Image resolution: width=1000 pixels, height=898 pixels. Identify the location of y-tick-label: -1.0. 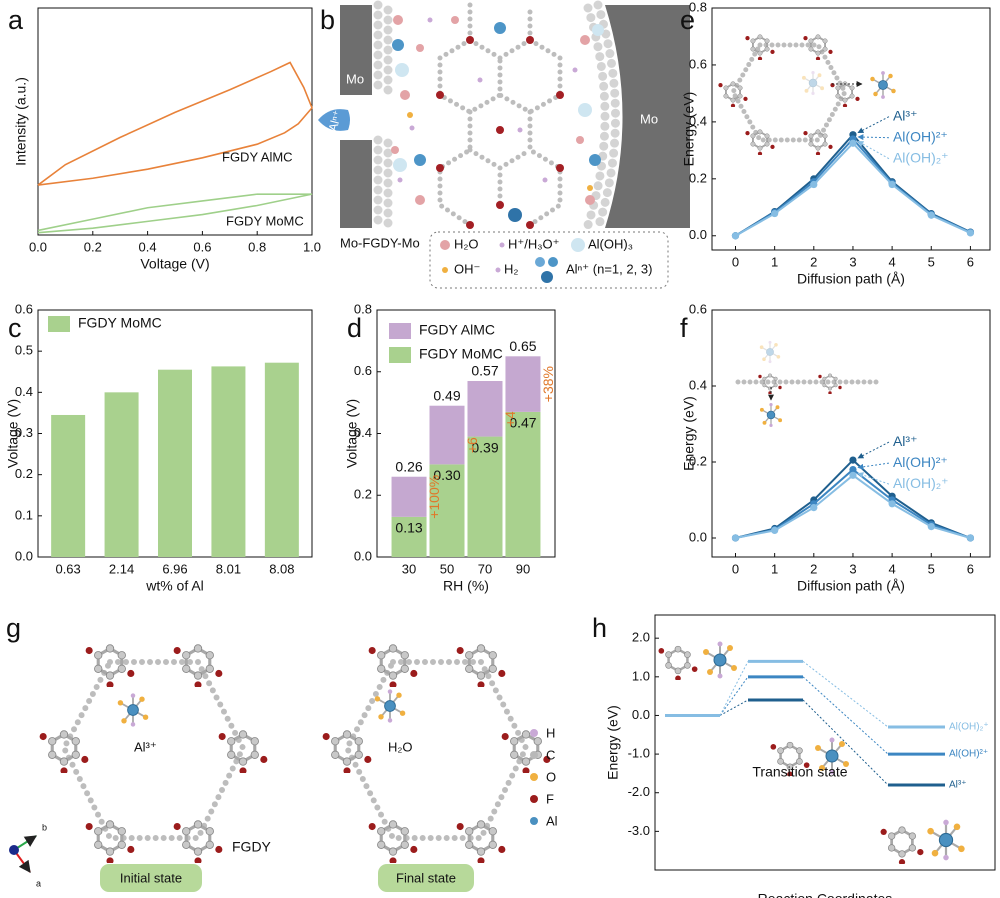
(639, 753).